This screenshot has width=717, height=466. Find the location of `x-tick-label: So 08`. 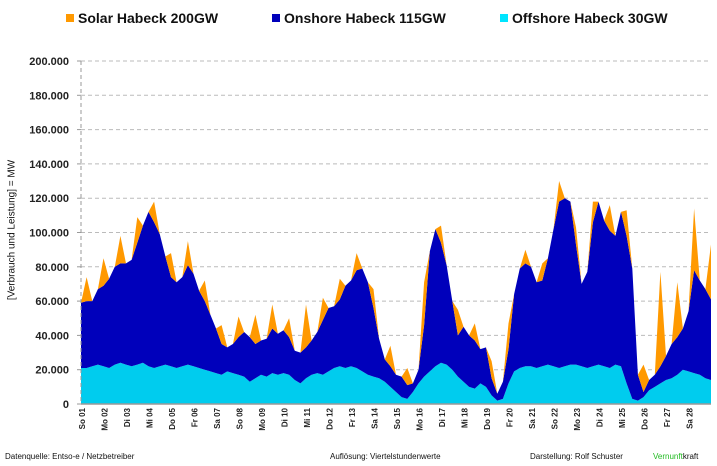

x-tick-label: So 08 is located at coordinates (240, 418).